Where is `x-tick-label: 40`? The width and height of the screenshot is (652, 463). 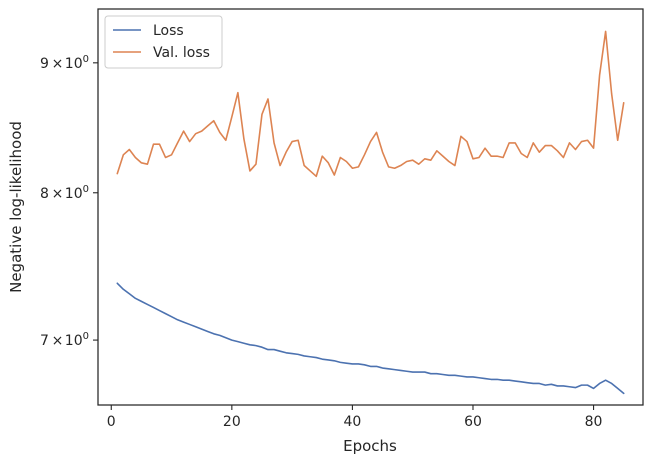 x-tick-label: 40 is located at coordinates (352, 422).